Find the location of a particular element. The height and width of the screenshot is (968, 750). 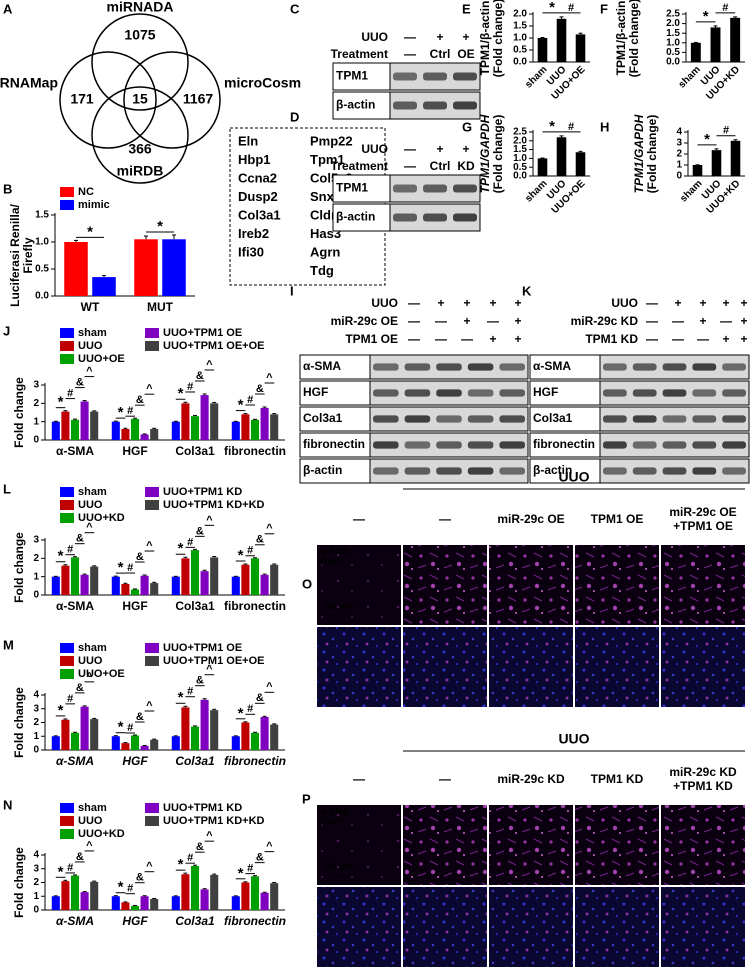

column-label: miR-29c OE is located at coordinates (702, 512).